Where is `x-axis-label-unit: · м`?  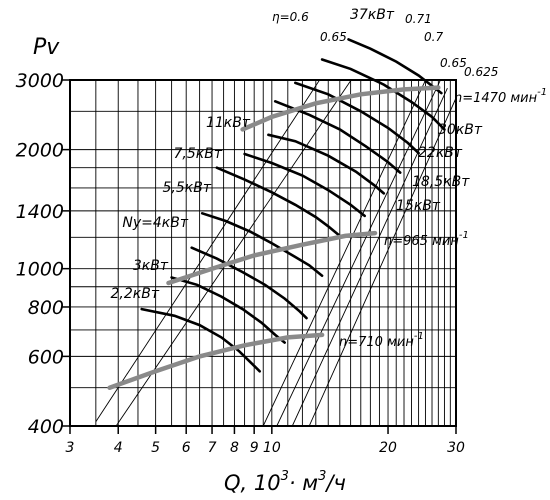
x-axis-label-unit: · м is located at coordinates (303, 483).